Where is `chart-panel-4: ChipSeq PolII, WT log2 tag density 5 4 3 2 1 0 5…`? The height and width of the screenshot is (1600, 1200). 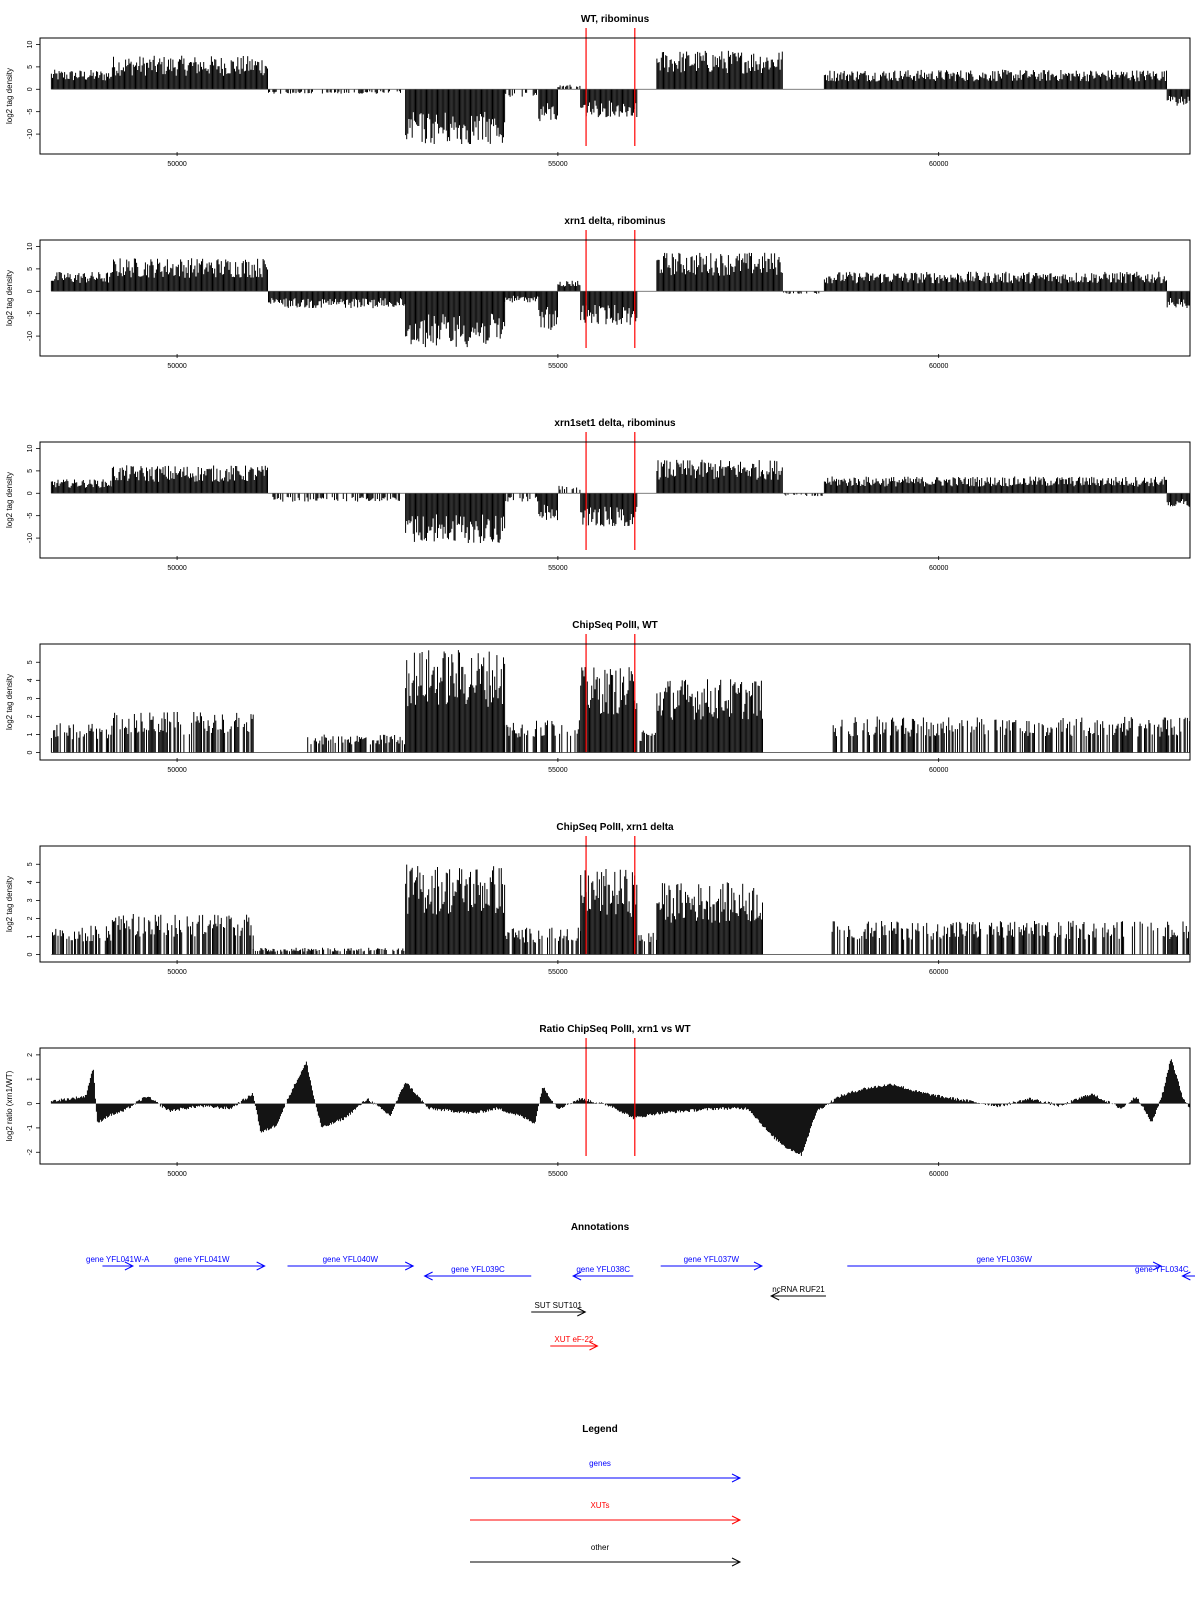
chart-panel-4: ChipSeq PolII, WT log2 tag density 5 4 3 2 1 0 5… is located at coordinates (598, 697).